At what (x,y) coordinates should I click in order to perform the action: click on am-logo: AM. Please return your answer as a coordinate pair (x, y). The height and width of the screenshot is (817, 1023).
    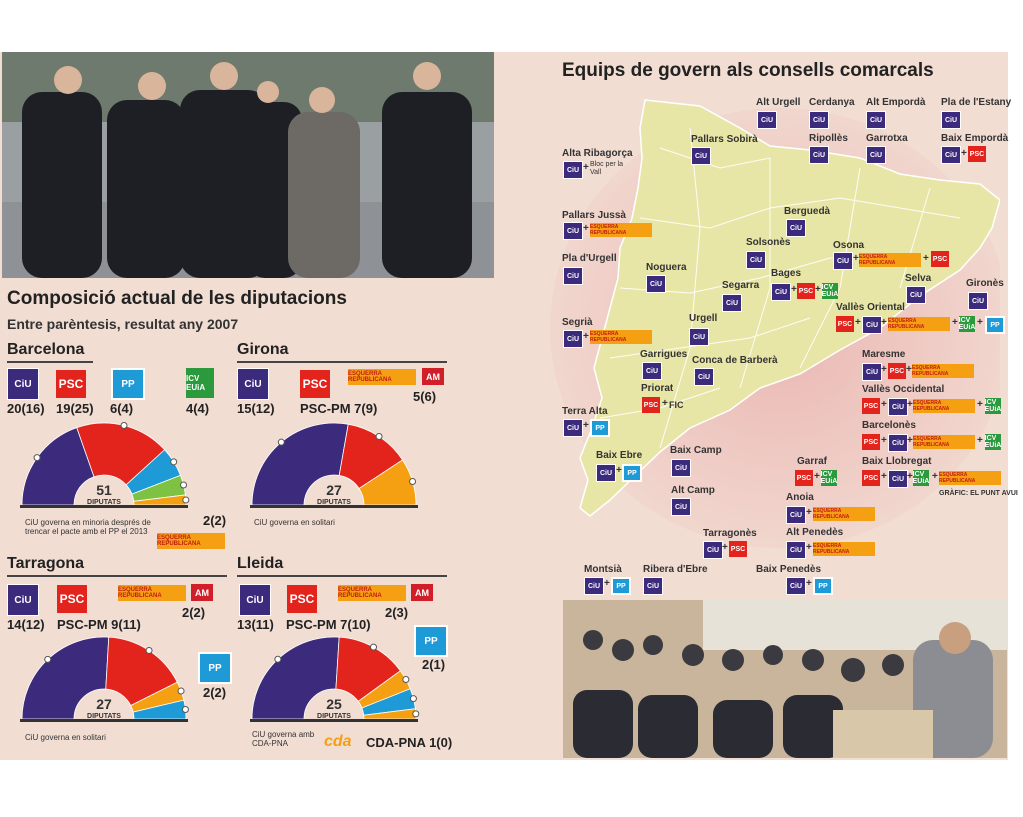
    Looking at the image, I should click on (422, 592).